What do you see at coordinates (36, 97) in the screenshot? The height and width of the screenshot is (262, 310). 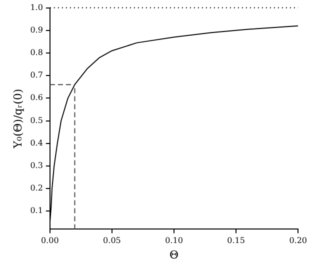 I see `y-tick-label: 0.6` at bounding box center [36, 97].